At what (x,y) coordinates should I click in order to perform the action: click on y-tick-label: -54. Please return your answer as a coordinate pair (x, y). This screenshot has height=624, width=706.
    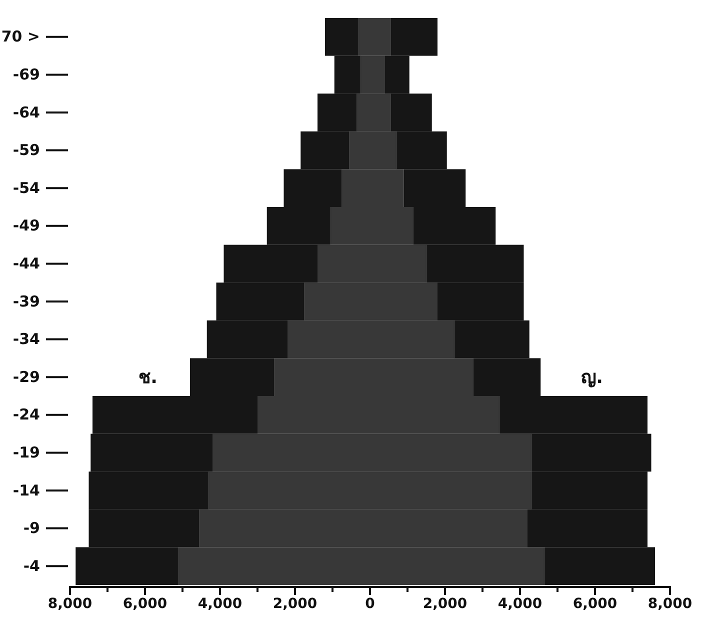
    Looking at the image, I should click on (26, 187).